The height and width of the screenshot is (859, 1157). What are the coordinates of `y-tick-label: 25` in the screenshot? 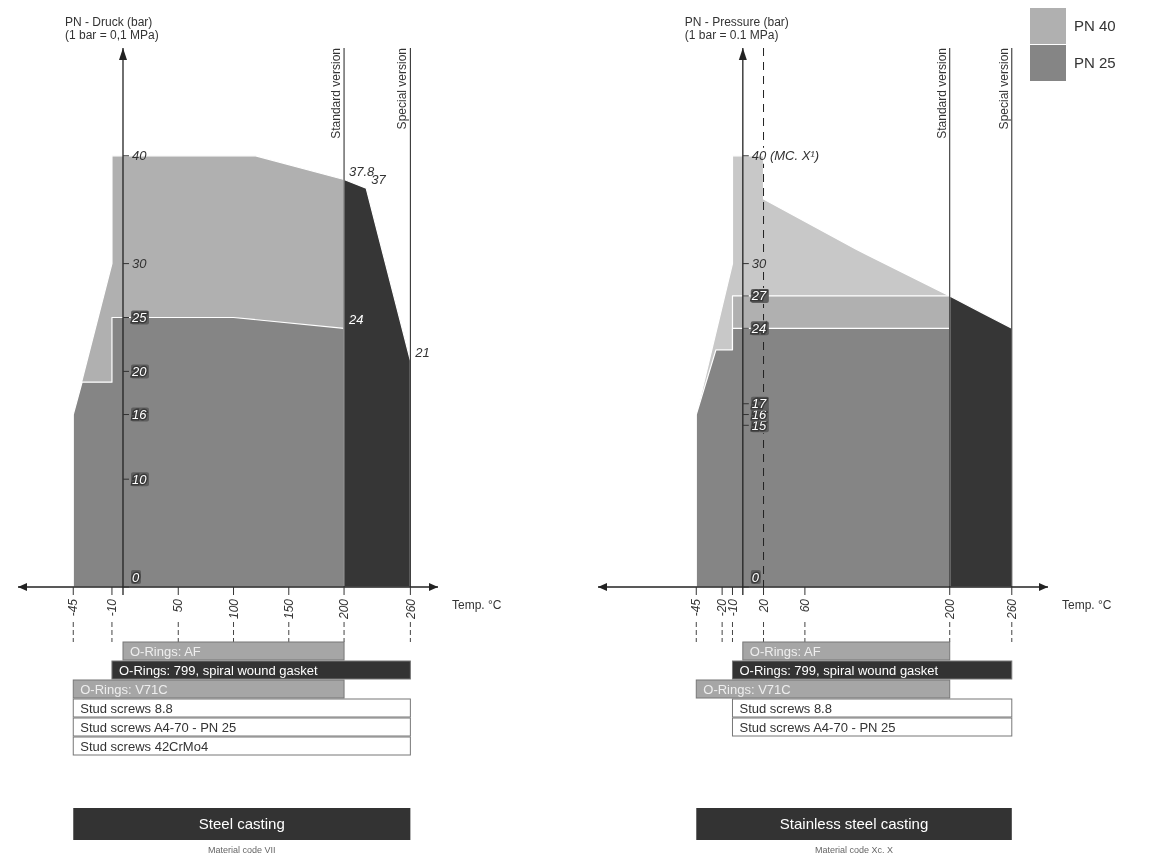 It's located at (139, 318).